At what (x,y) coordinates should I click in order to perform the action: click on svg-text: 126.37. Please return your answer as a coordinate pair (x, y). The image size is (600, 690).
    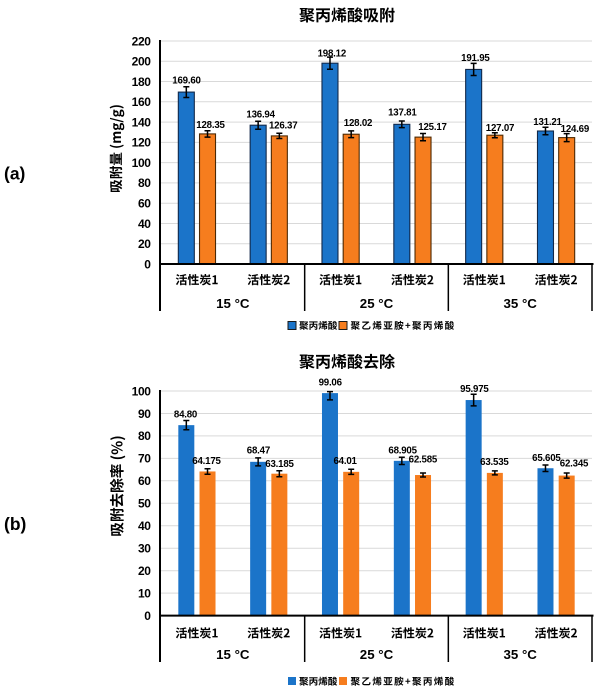
    Looking at the image, I should click on (283, 126).